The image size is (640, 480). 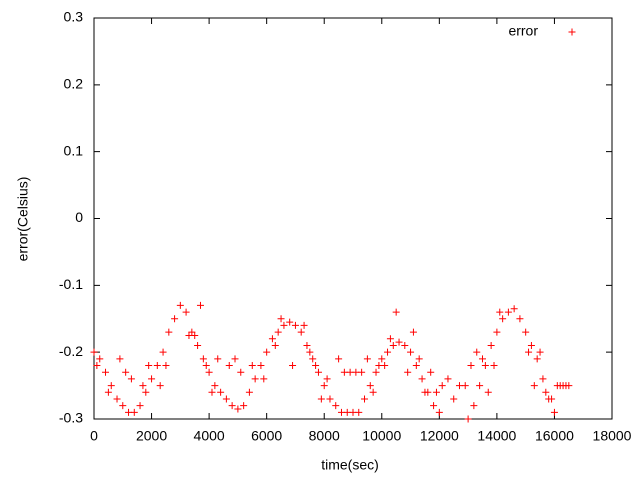 What do you see at coordinates (554, 436) in the screenshot?
I see `x-tick-label: 16000` at bounding box center [554, 436].